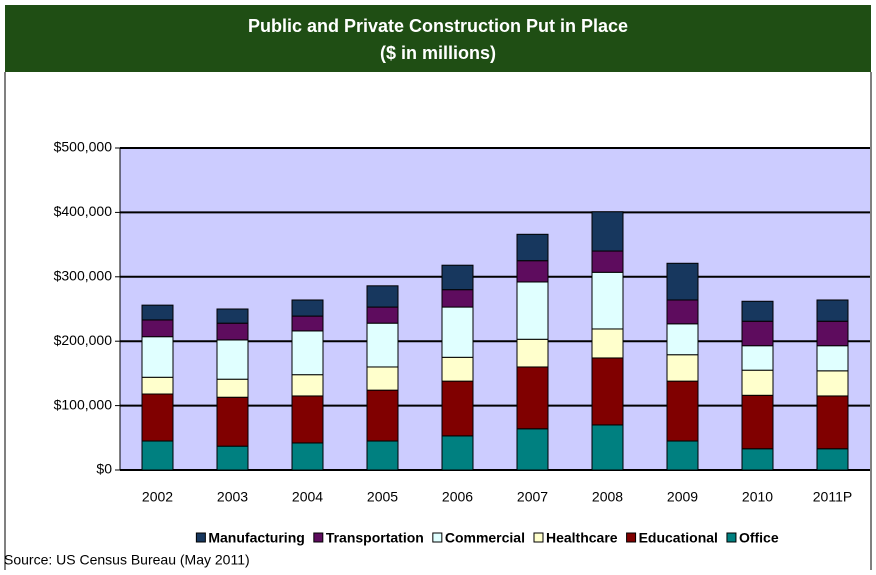  I want to click on x-tick-label: 2011P, so click(832, 497).